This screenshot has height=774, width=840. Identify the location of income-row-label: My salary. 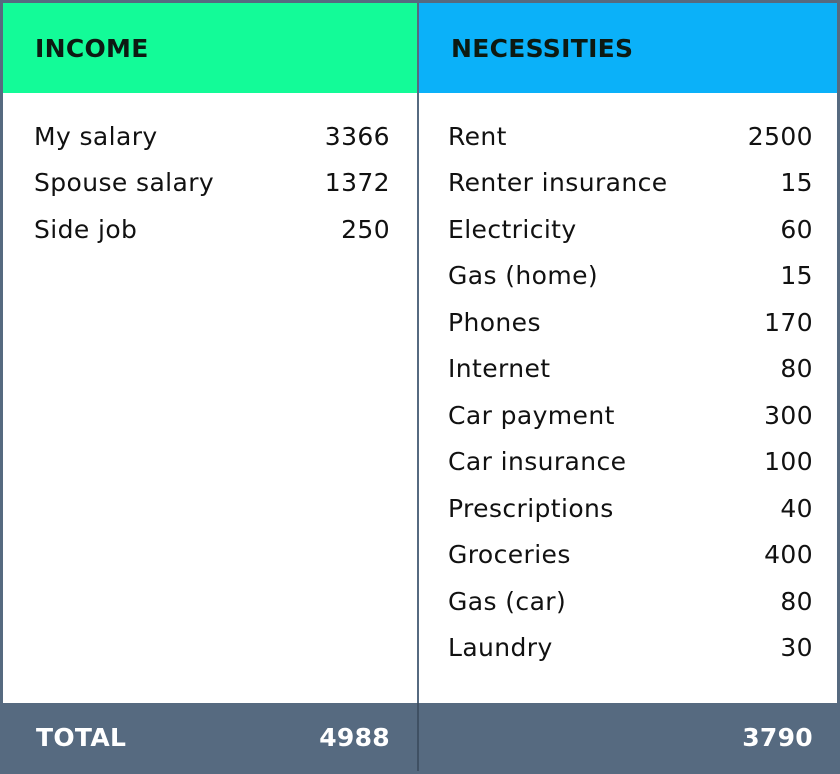
(96, 136).